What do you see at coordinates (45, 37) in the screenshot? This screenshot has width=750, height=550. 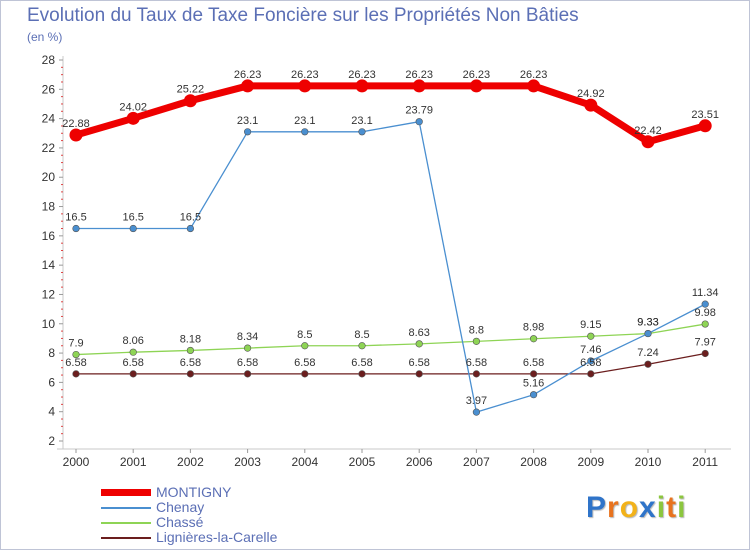 I see `unit-label: (en %)` at bounding box center [45, 37].